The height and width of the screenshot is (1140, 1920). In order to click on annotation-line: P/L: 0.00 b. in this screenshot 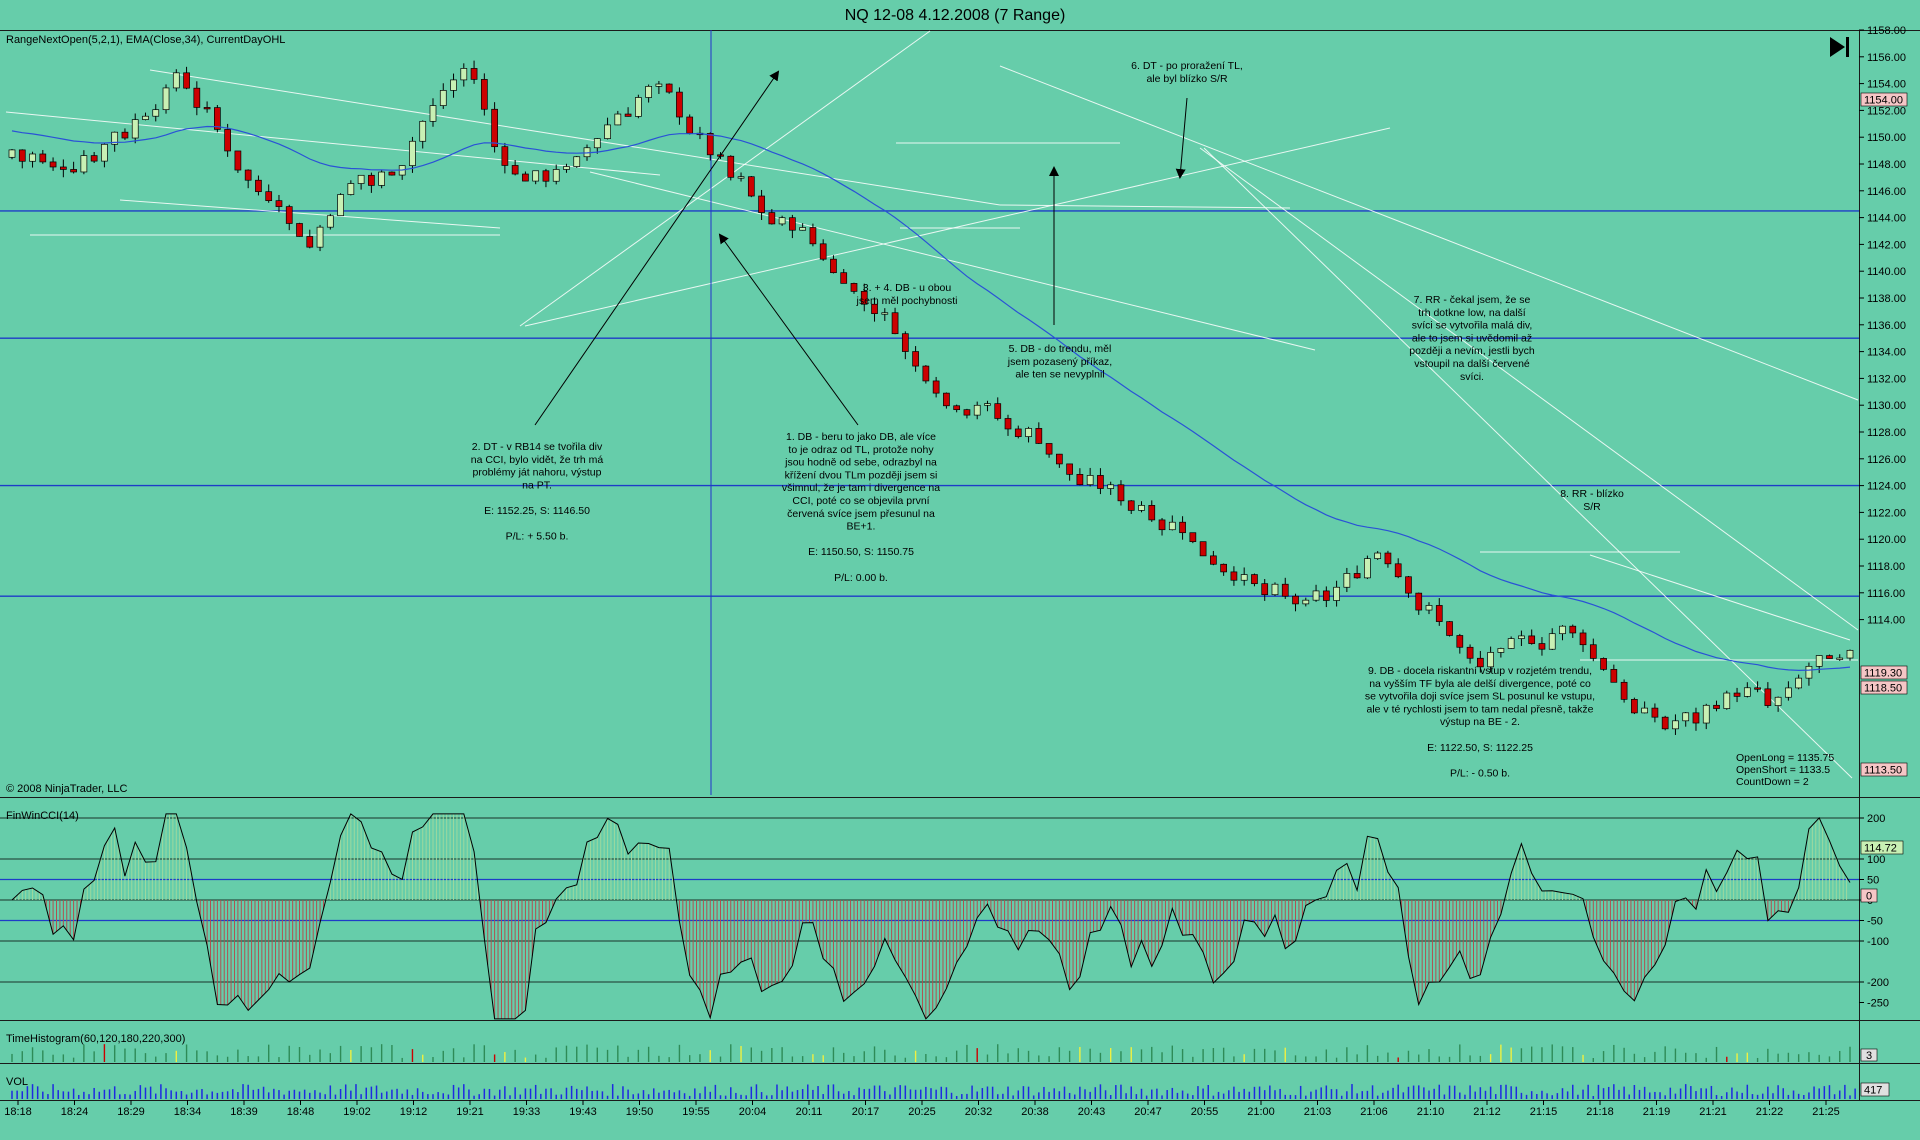, I will do `click(861, 578)`.